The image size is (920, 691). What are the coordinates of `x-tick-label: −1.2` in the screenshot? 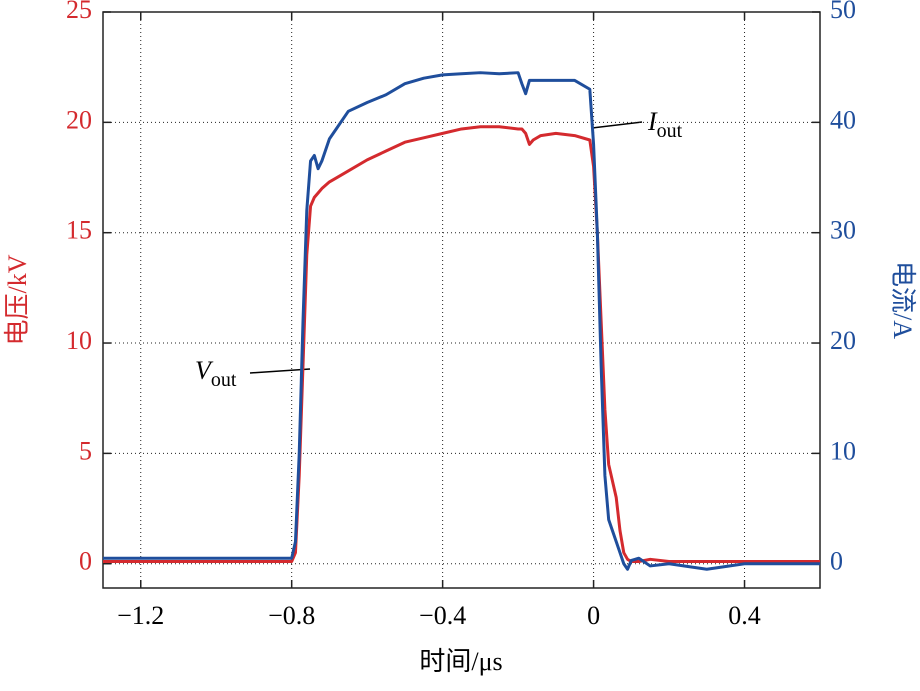 It's located at (140, 615).